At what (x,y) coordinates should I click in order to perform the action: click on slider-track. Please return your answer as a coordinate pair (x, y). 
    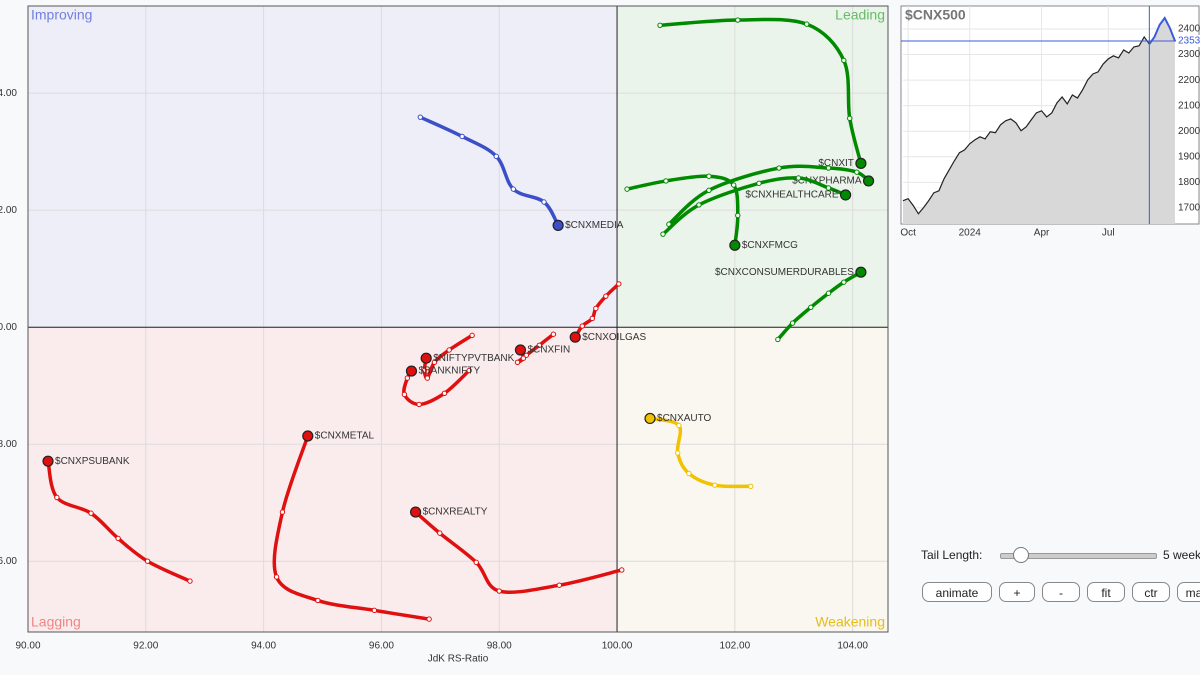
    Looking at the image, I should click on (1078, 556).